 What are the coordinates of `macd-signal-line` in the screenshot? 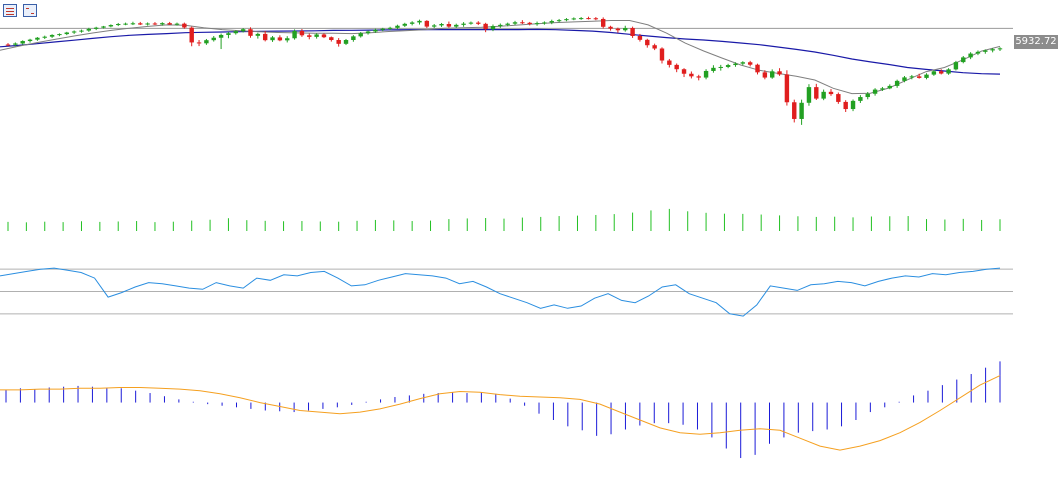 It's located at (500, 413).